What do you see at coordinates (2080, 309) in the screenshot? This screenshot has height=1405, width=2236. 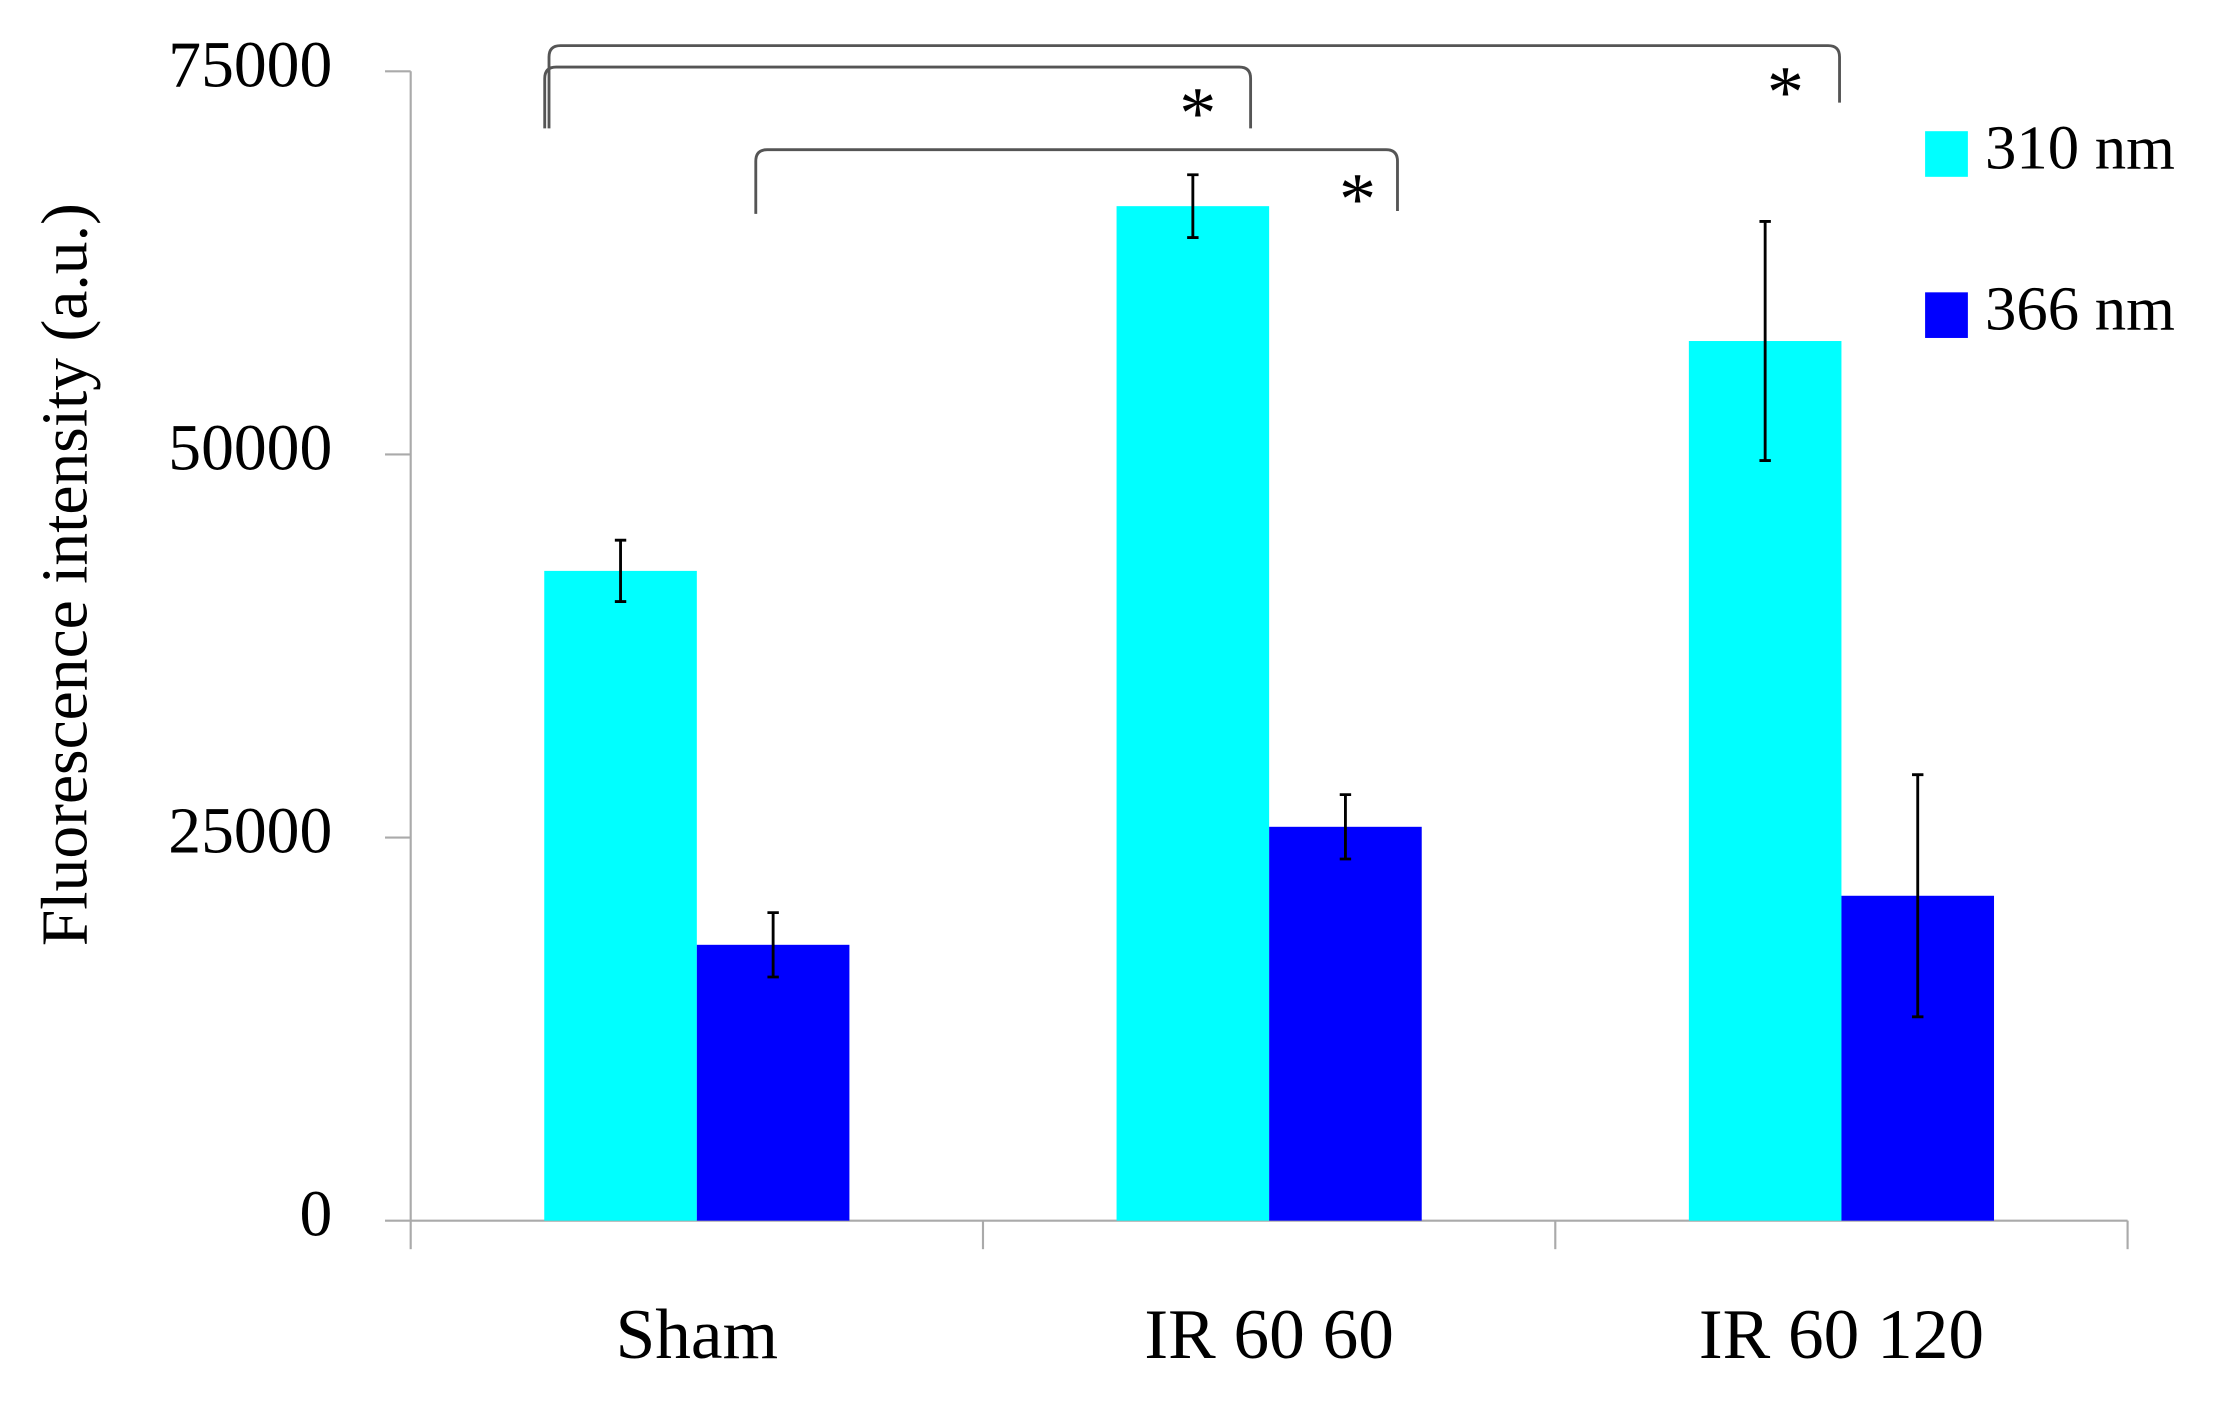 I see `legend-label: 366 nm` at bounding box center [2080, 309].